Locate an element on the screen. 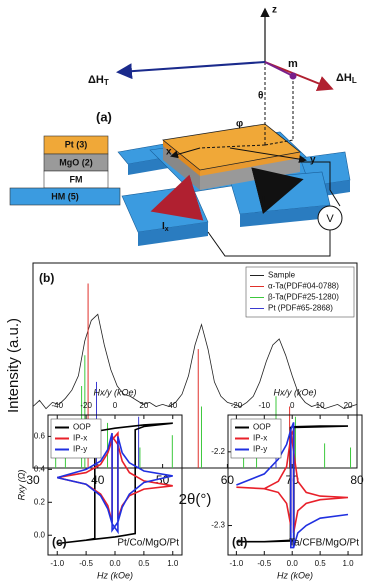 The height and width of the screenshot is (585, 374). dash is located at coordinates (232, 146).